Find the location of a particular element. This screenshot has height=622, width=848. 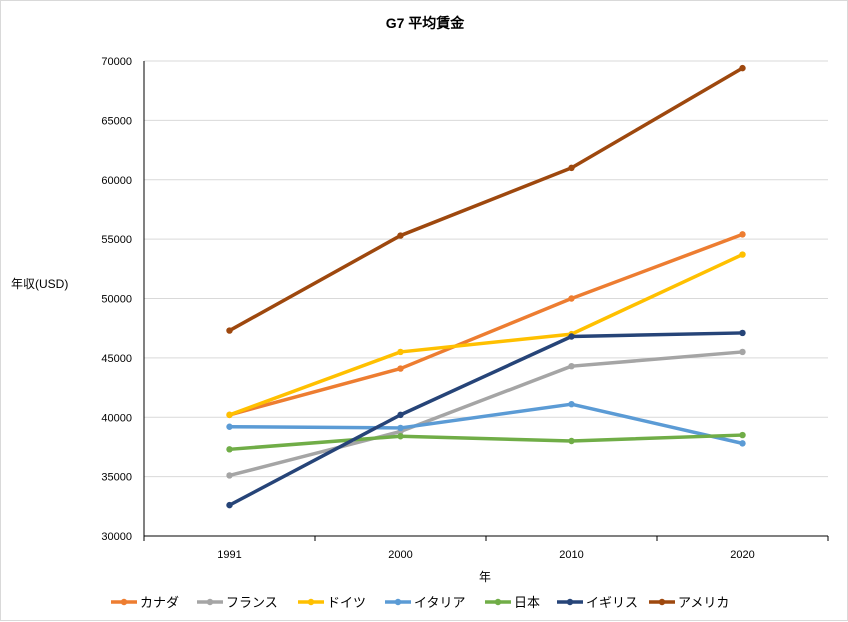

y-tick-label: 50000 is located at coordinates (116, 300).